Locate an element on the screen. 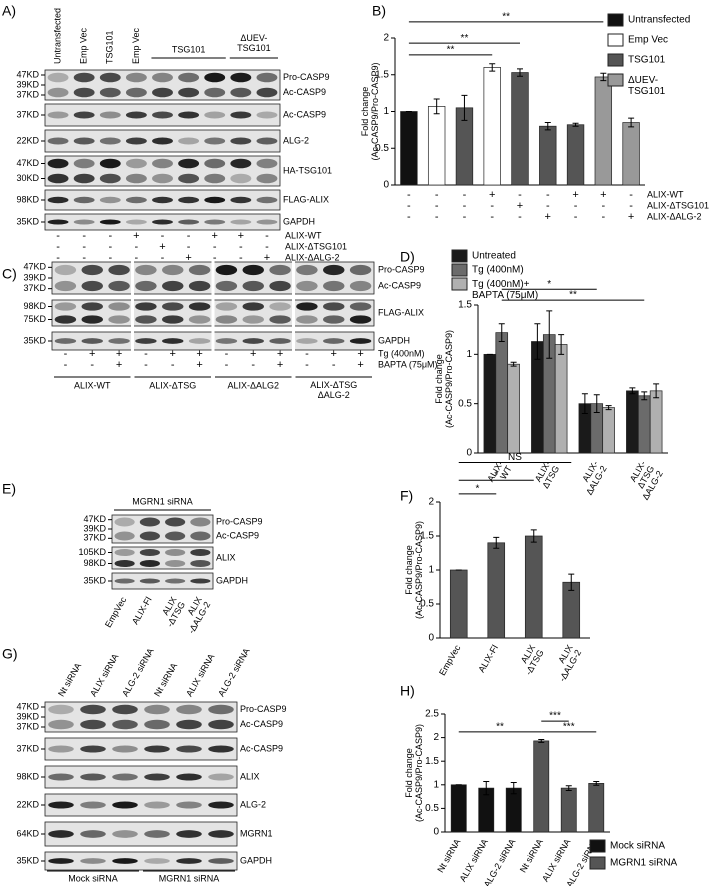 This screenshot has width=712, height=886. significance-label: ** is located at coordinates (451, 50).